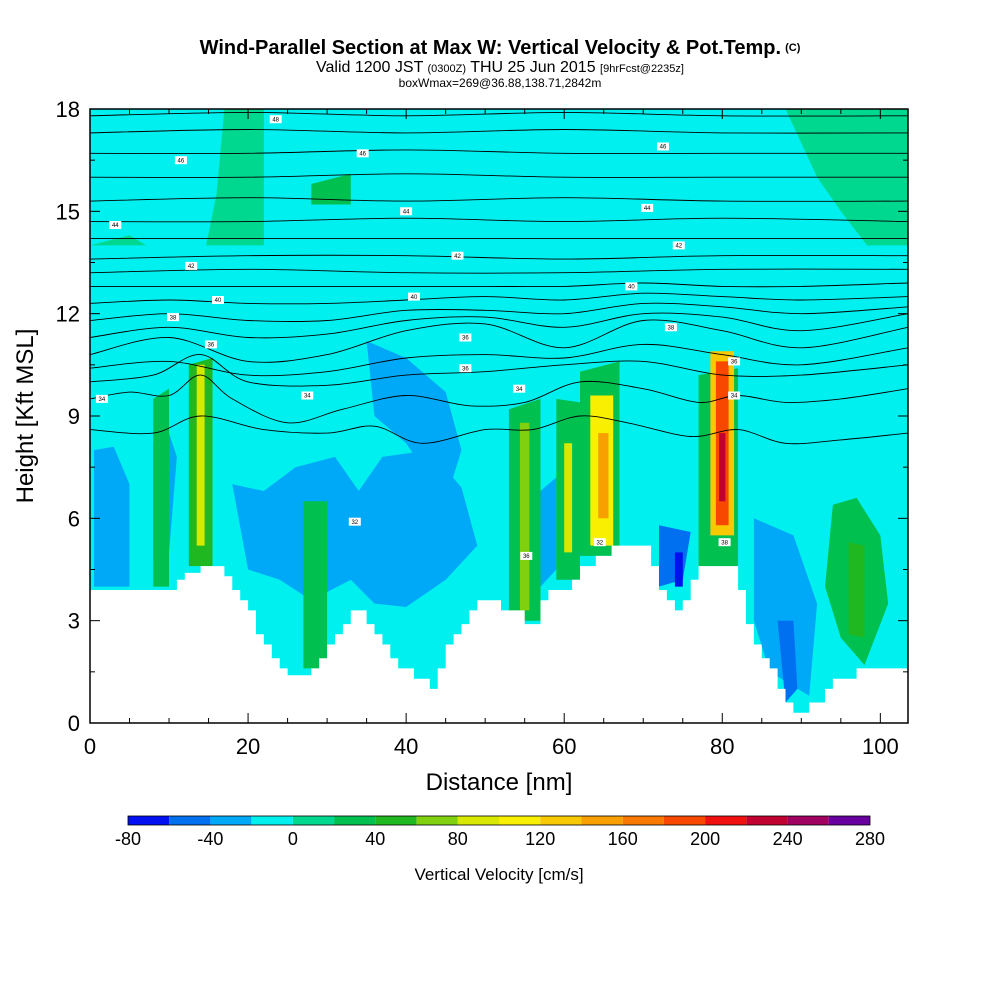 This screenshot has width=1000, height=1000. Describe the element at coordinates (406, 746) in the screenshot. I see `x-tick-label: 40` at that location.